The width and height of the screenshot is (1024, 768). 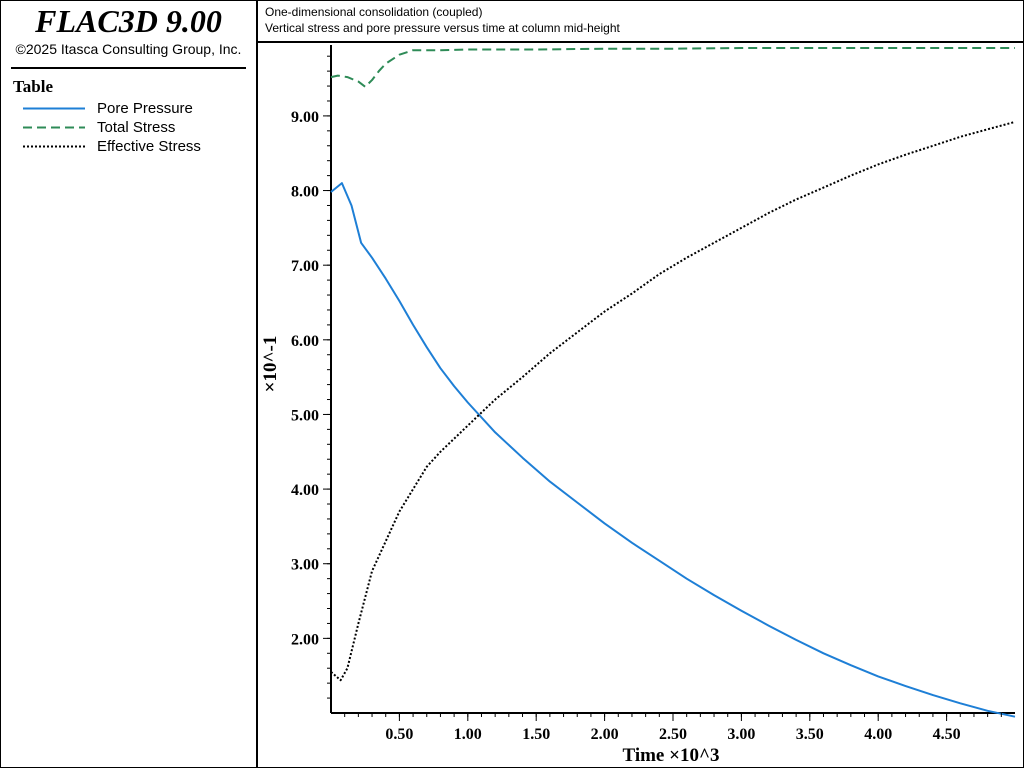 I want to click on x-tick-label: 1.50, so click(x=536, y=734).